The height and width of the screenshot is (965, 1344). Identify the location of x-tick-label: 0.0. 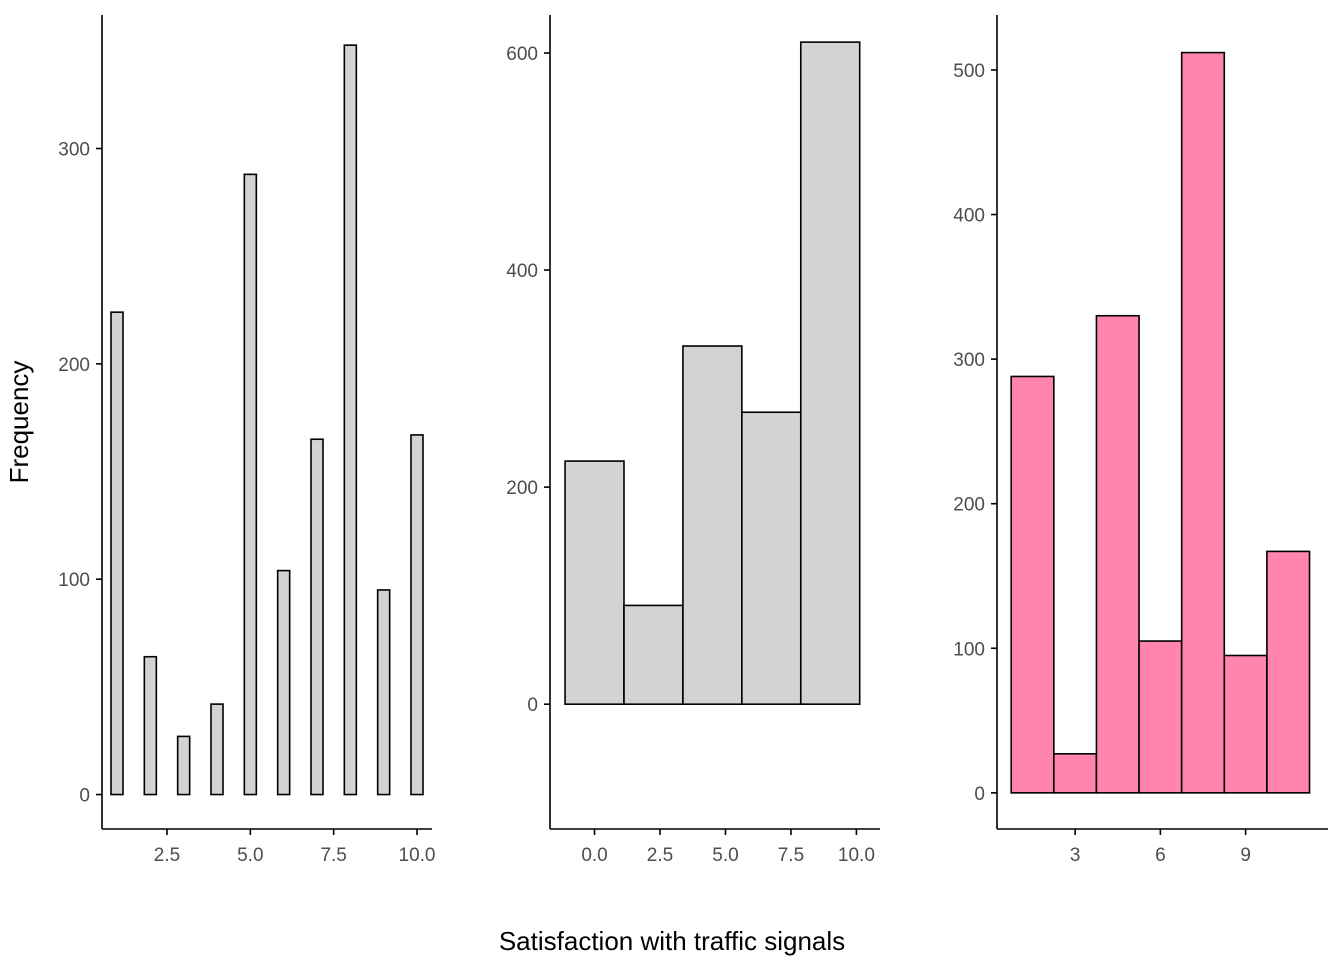
(594, 855).